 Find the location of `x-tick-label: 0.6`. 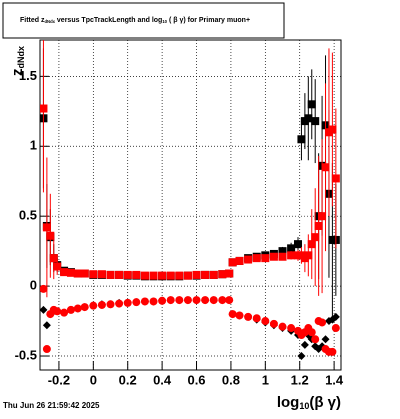

x-tick-label: 0.6 is located at coordinates (196, 379).